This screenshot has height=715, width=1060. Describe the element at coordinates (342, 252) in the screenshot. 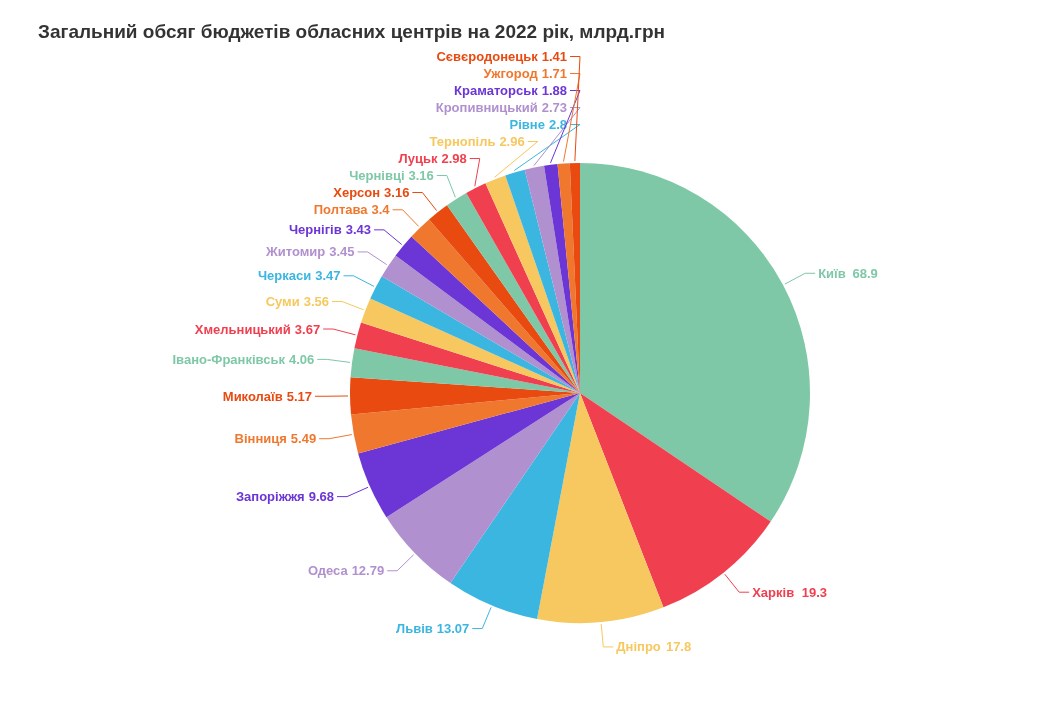

I see `data-label: 3.45` at that location.